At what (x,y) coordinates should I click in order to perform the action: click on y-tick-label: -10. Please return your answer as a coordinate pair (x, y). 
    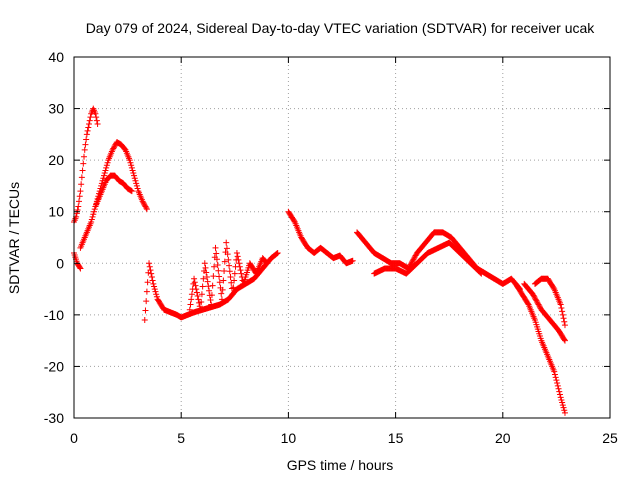
    Looking at the image, I should click on (54, 315).